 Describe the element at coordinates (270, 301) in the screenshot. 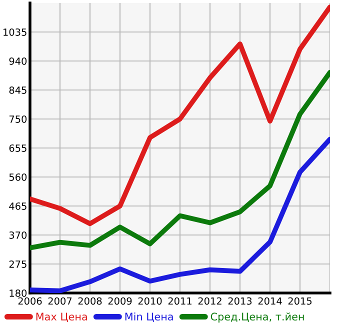

I see `x-tick-label: 2014` at that location.